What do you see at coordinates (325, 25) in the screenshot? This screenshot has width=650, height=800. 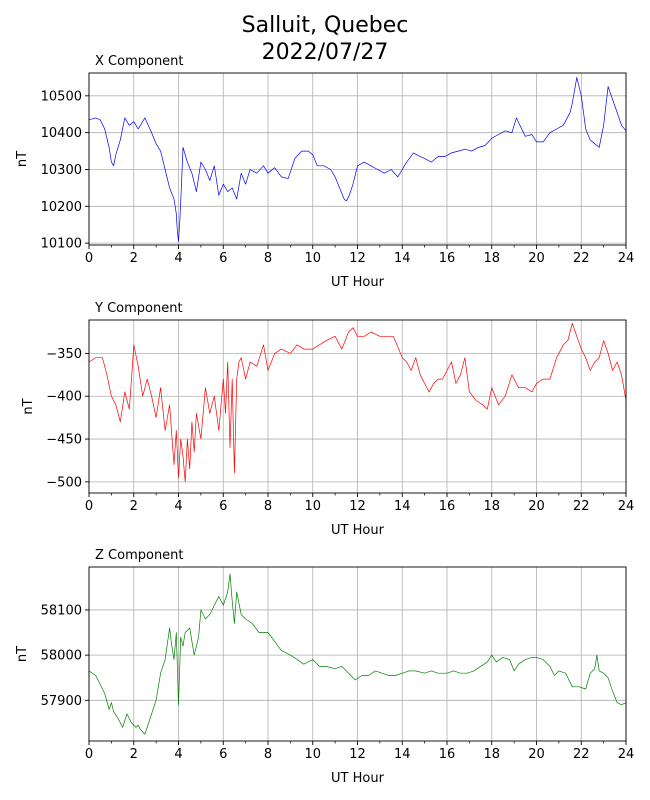 I see `figure-title-line1: Salluit, Quebec` at bounding box center [325, 25].